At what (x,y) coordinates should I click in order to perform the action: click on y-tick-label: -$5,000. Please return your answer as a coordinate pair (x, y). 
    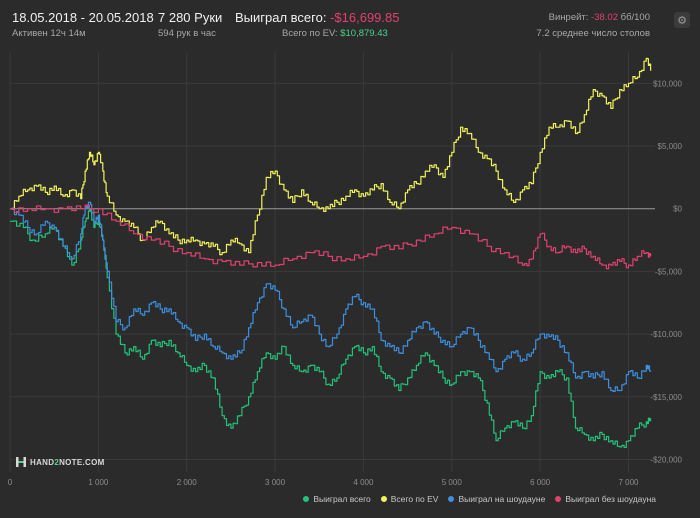
    Looking at the image, I should click on (669, 271).